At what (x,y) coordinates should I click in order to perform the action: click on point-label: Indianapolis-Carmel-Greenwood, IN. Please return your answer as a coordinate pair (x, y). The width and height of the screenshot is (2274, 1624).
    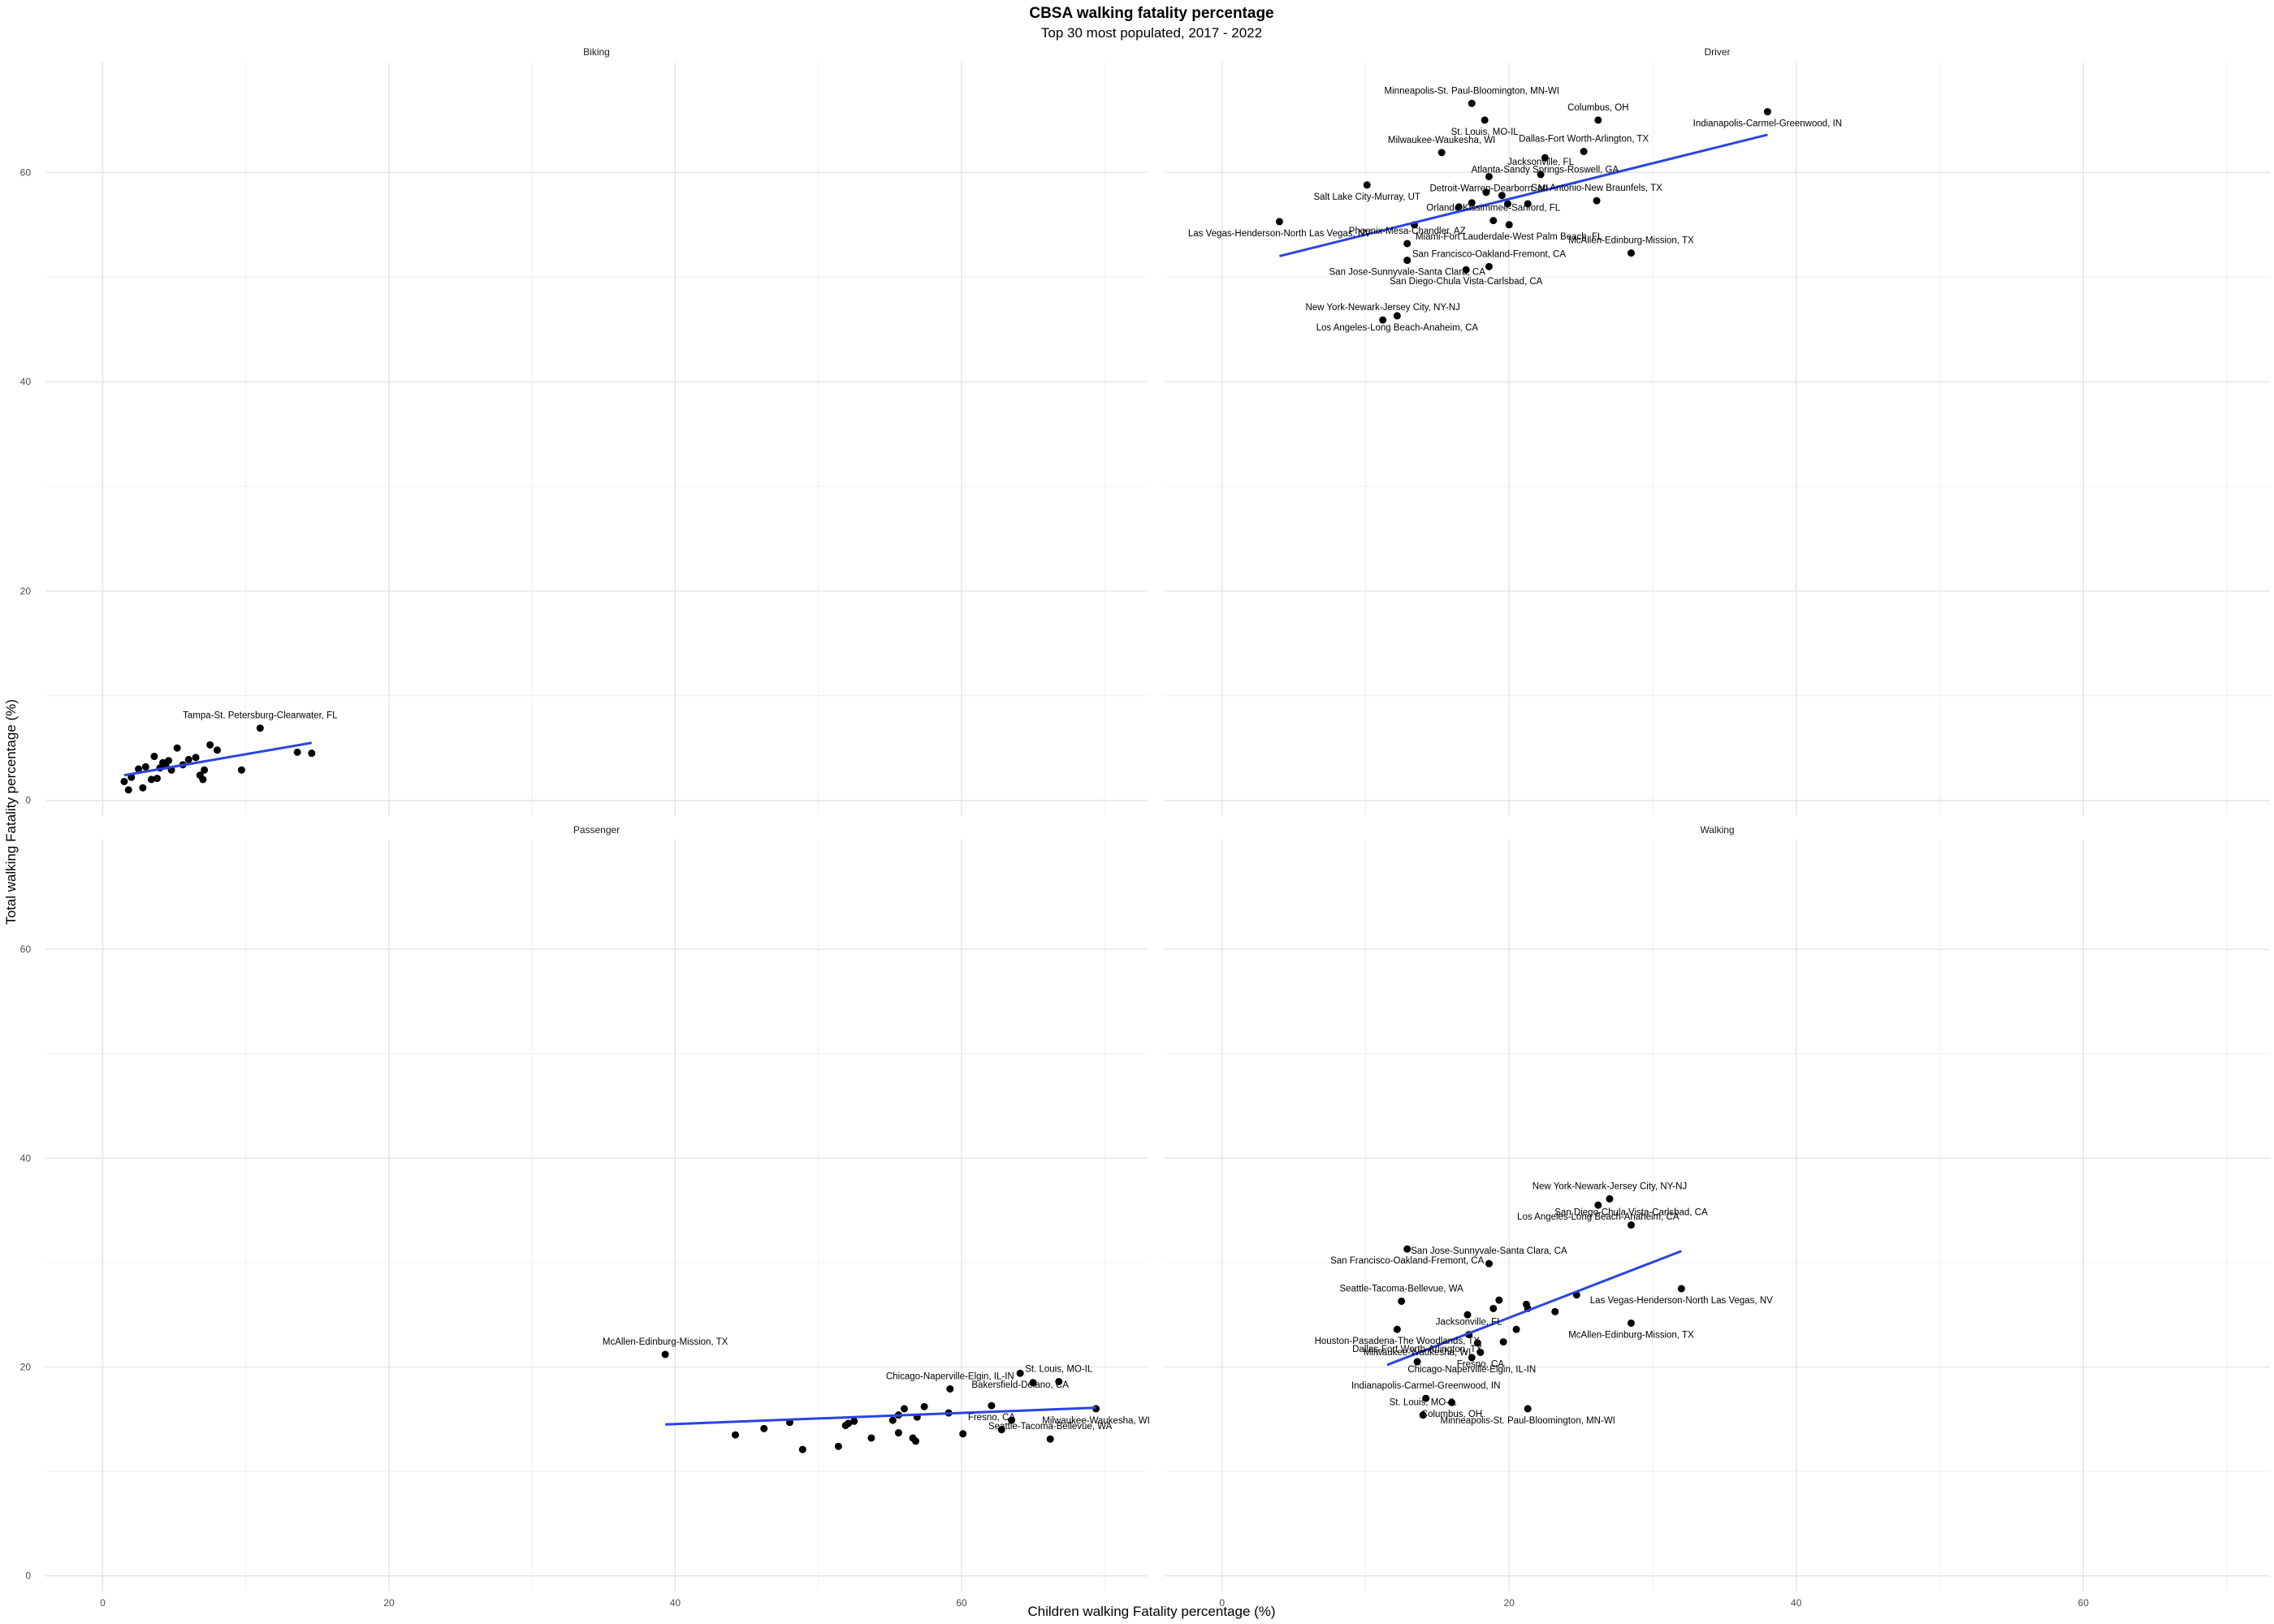
    Looking at the image, I should click on (1768, 124).